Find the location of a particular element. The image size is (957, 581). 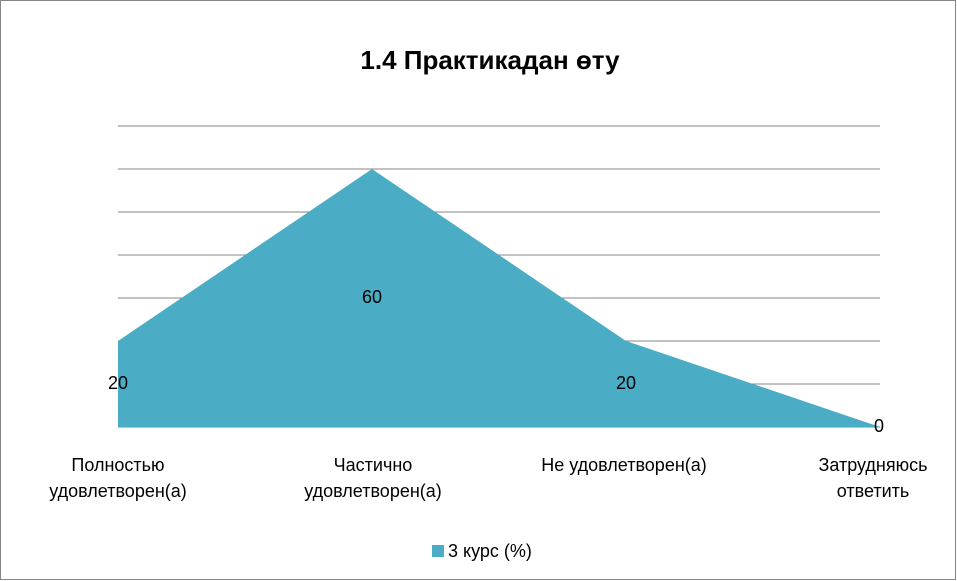

x-tick-label: Полностью удовлетворен(а) is located at coordinates (118, 478).